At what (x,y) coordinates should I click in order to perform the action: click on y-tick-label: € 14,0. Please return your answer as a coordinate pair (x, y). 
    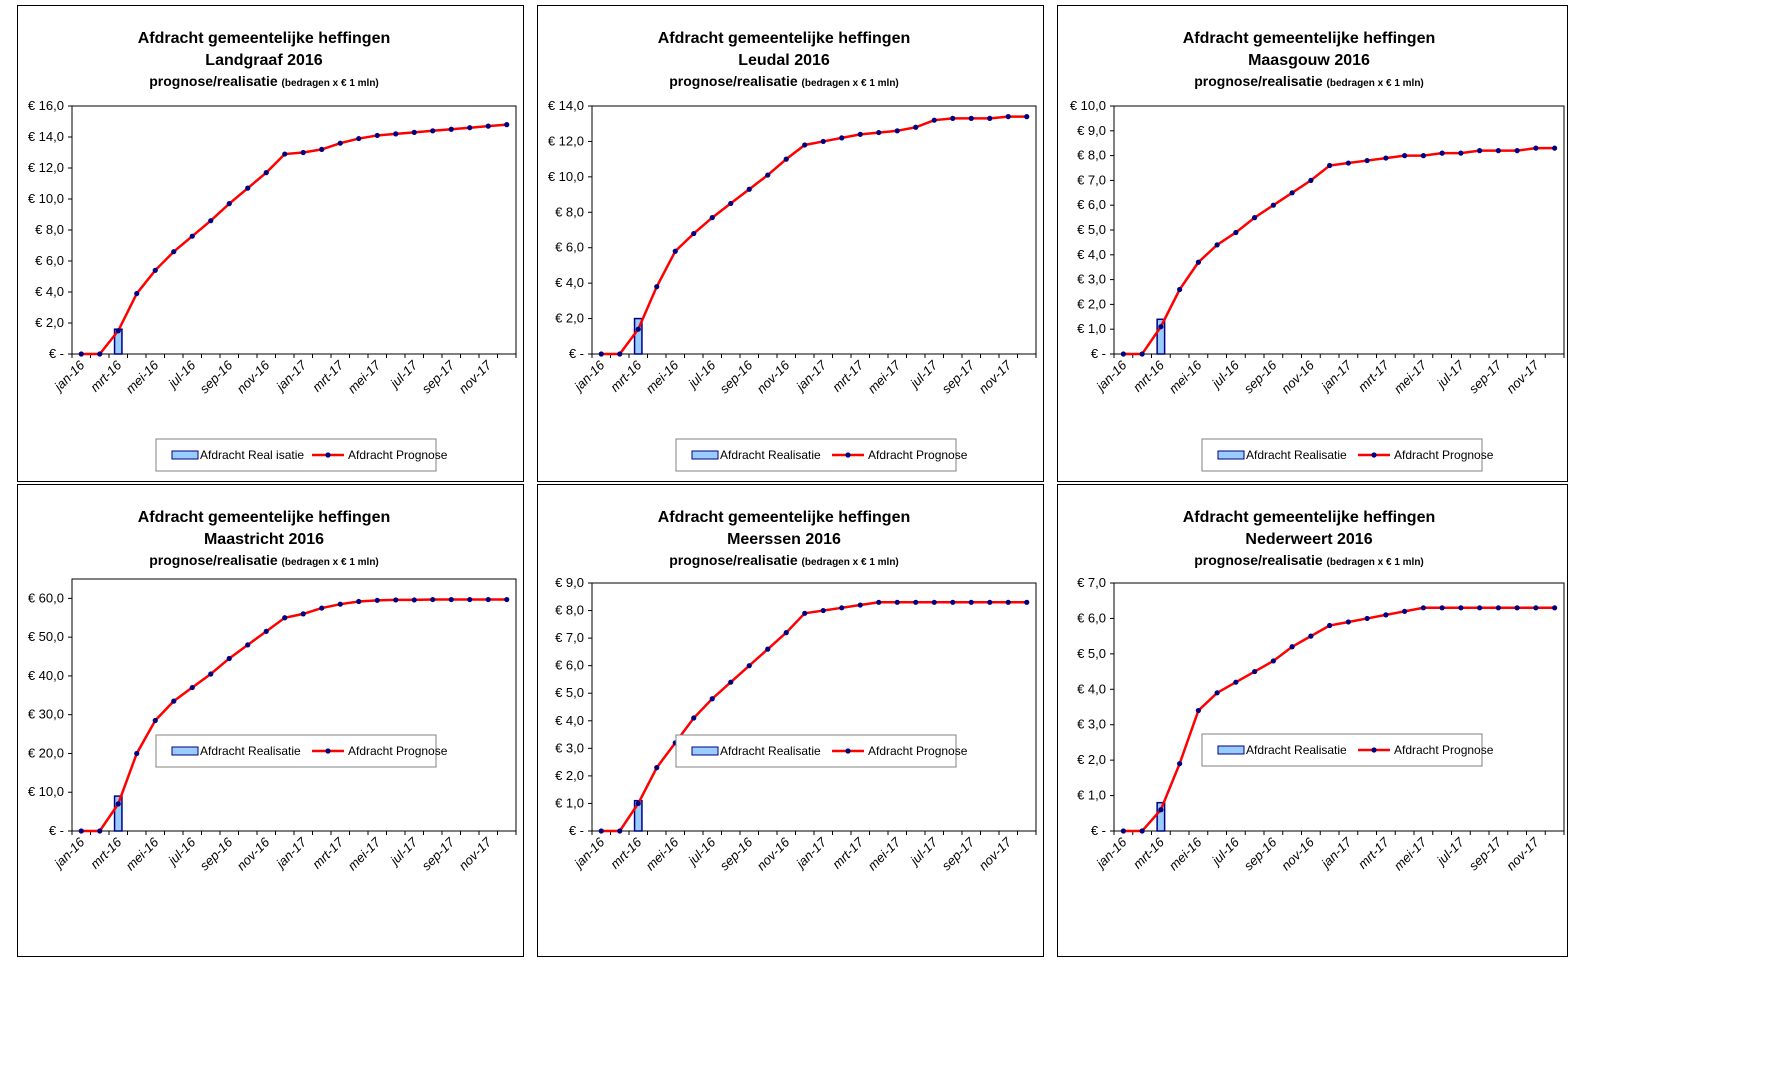
    Looking at the image, I should click on (566, 105).